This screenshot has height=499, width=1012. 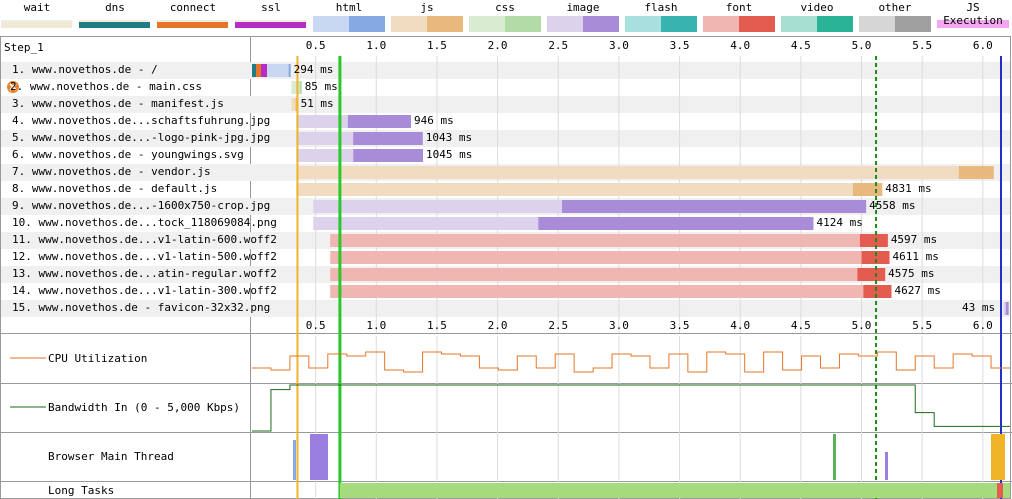 What do you see at coordinates (915, 256) in the screenshot?
I see `request-duration: 4611 ms` at bounding box center [915, 256].